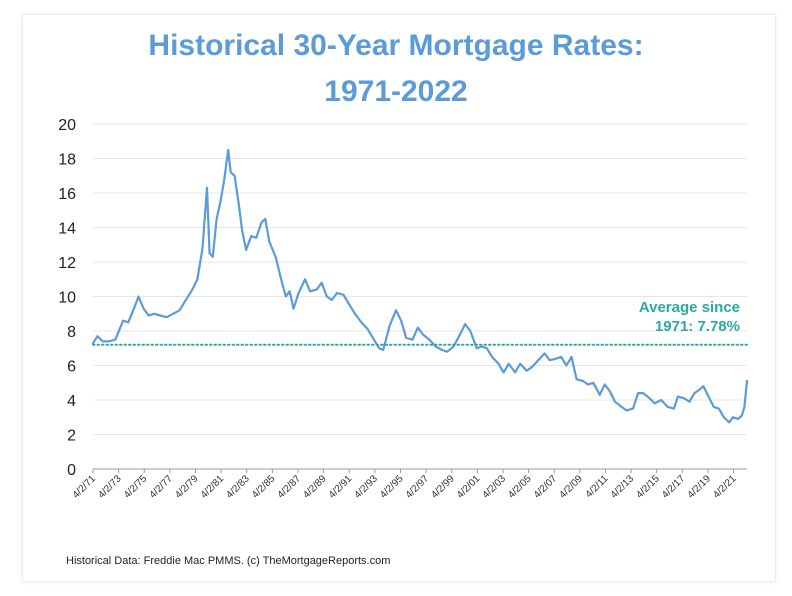 The width and height of the screenshot is (792, 596). What do you see at coordinates (697, 326) in the screenshot?
I see `average-annotation-line-2: 1971: 7.78%` at bounding box center [697, 326].